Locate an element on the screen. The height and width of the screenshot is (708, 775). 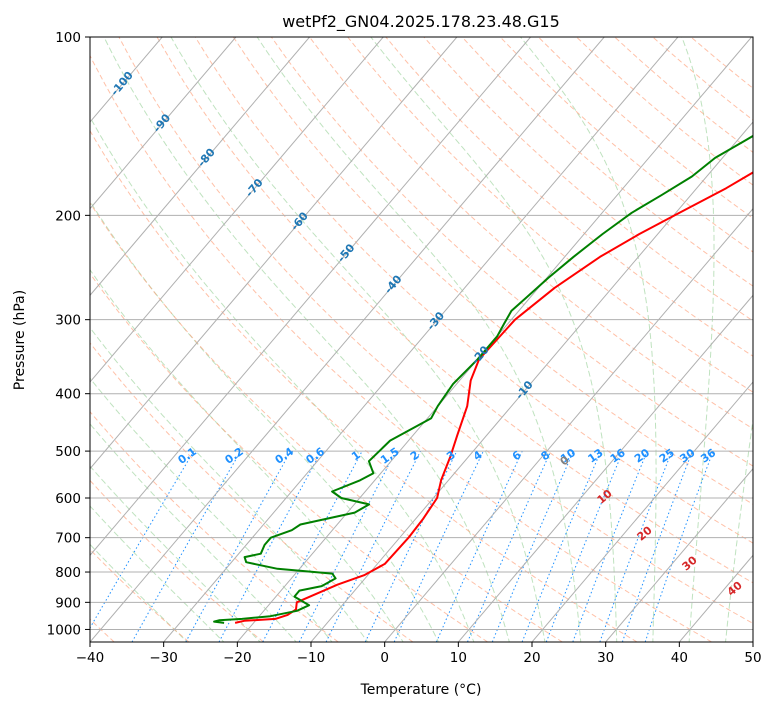
x-tick-label: −10 is located at coordinates (311, 658).